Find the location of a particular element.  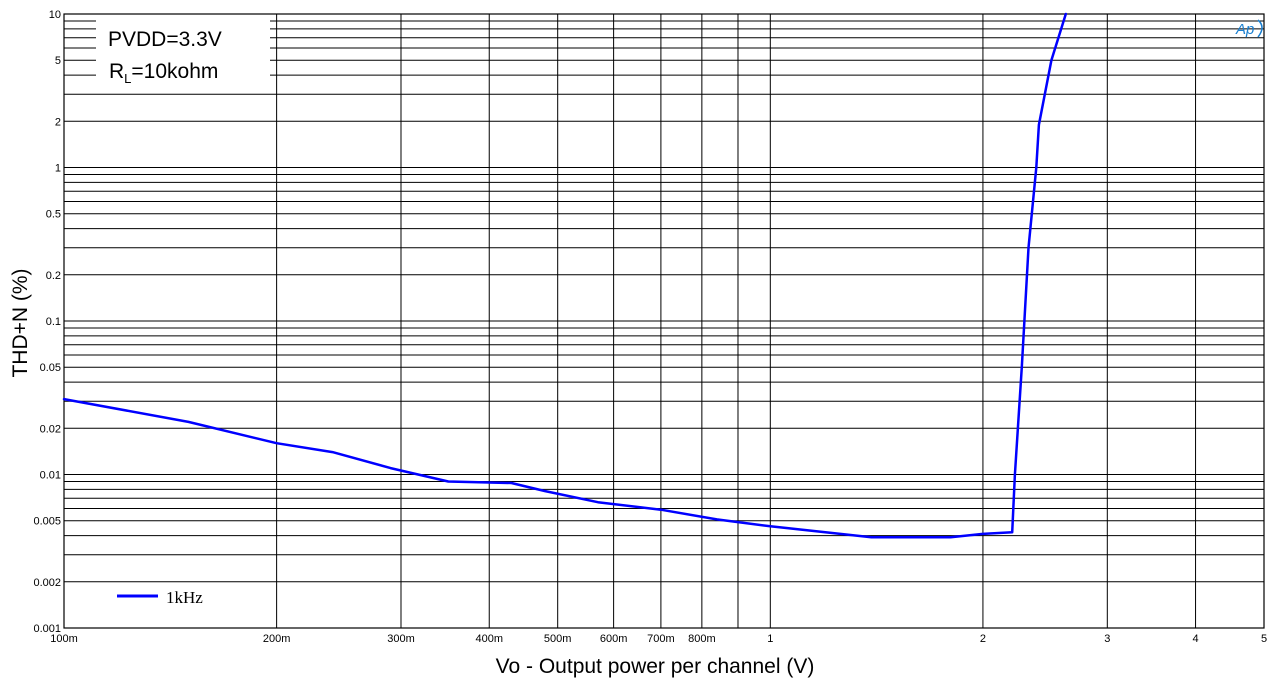

ap-logo-icon: Ap is located at coordinates (1244, 29).